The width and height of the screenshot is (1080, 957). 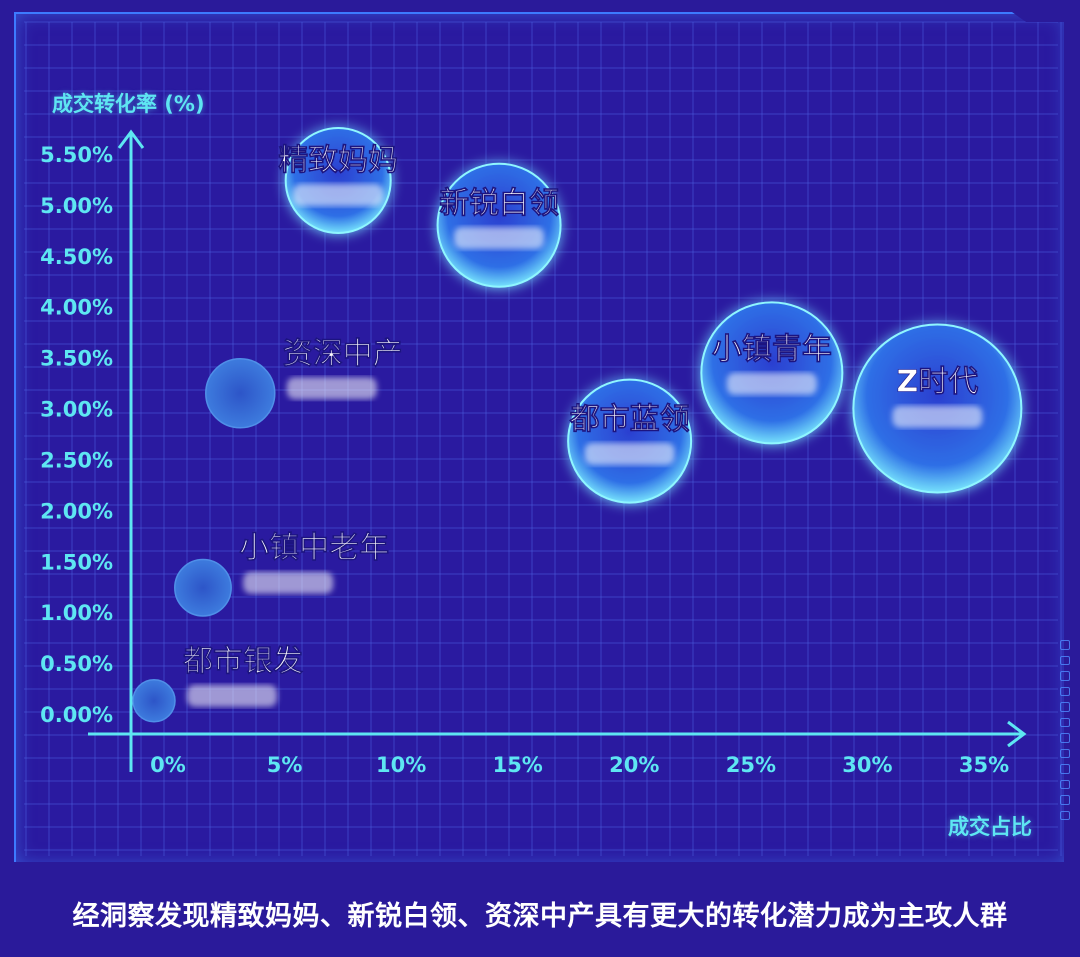 I want to click on x-tick-label: 5%, so click(x=285, y=765).